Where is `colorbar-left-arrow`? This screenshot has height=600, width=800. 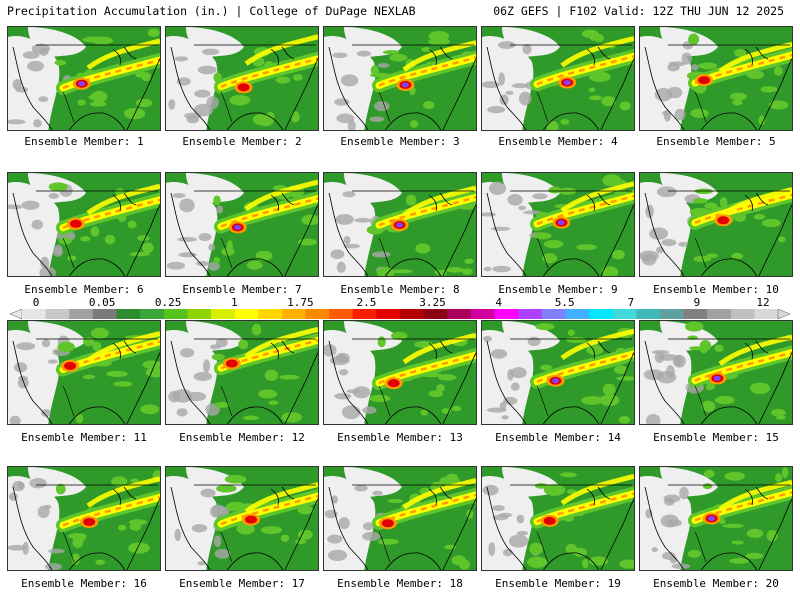 colorbar-left-arrow is located at coordinates (16, 314).